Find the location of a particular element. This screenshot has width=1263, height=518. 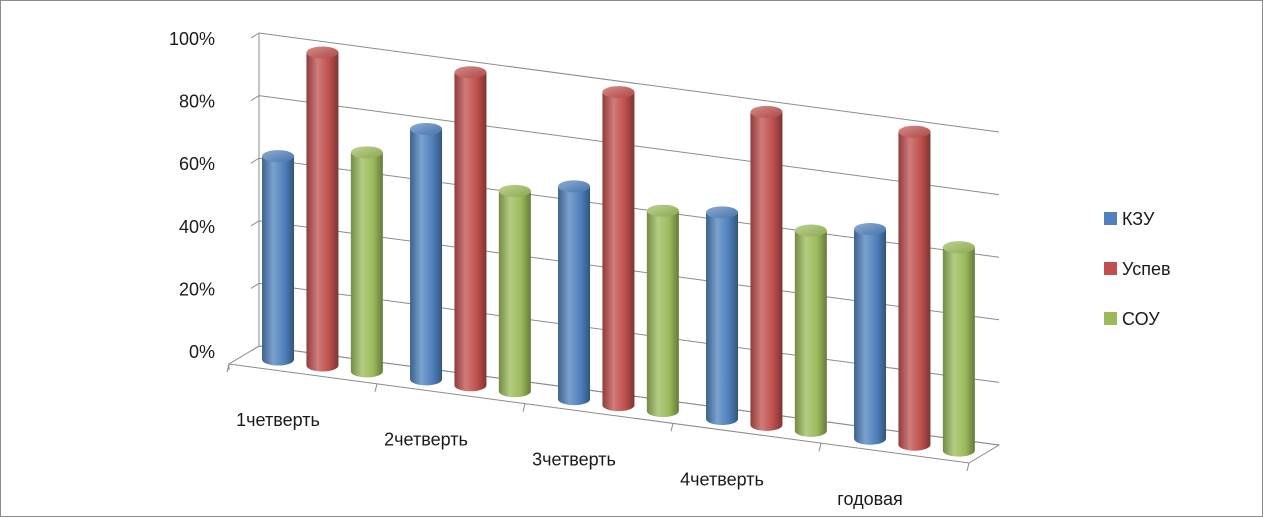

gridline is located at coordinates (629, 82).